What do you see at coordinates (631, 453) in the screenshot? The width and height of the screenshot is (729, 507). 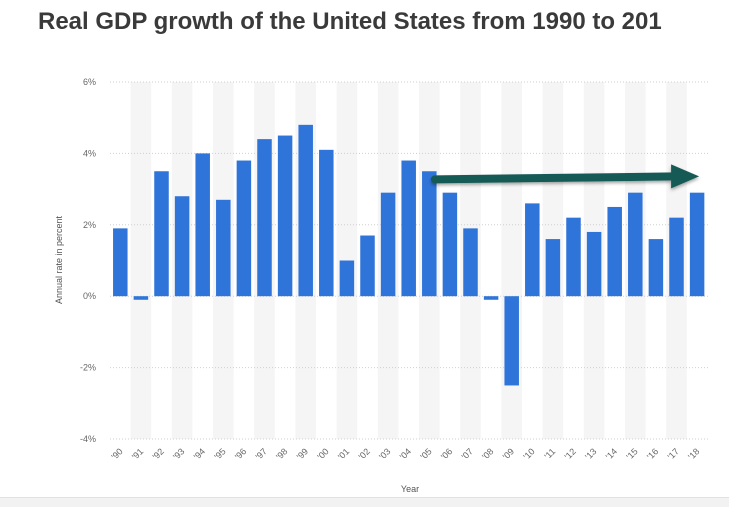 I see `x-tick-label: '15` at bounding box center [631, 453].